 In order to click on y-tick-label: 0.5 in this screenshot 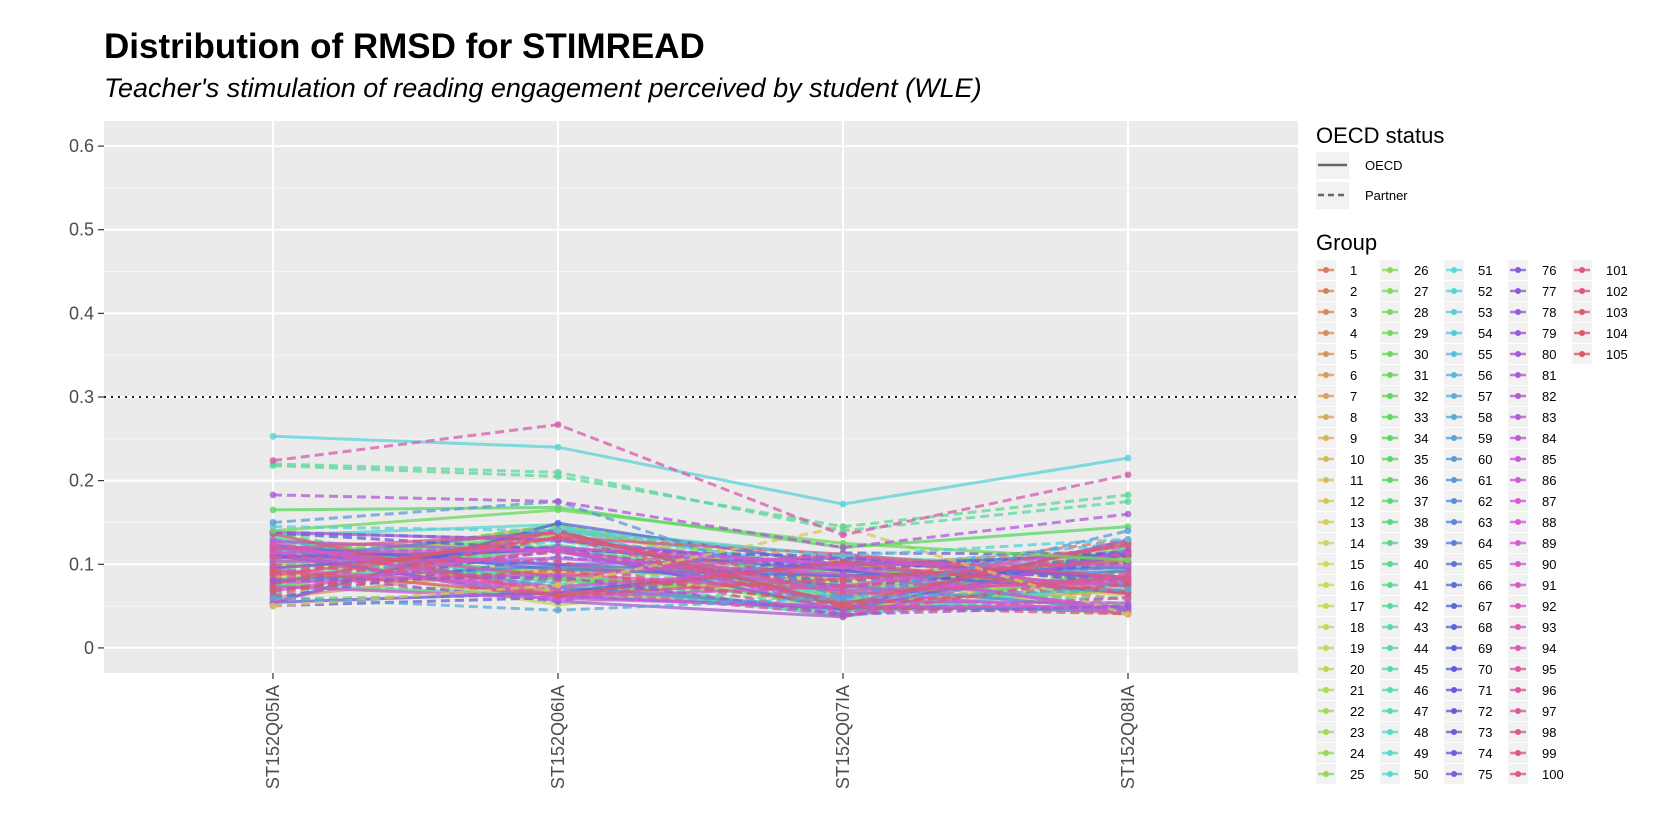, I will do `click(81, 230)`.